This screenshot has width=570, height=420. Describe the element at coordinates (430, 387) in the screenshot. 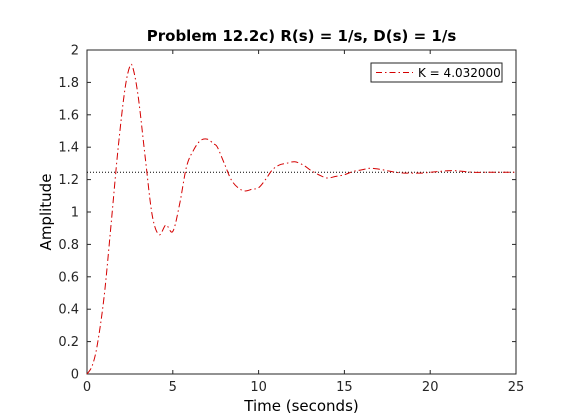

I see `x-tick-label: 20` at that location.